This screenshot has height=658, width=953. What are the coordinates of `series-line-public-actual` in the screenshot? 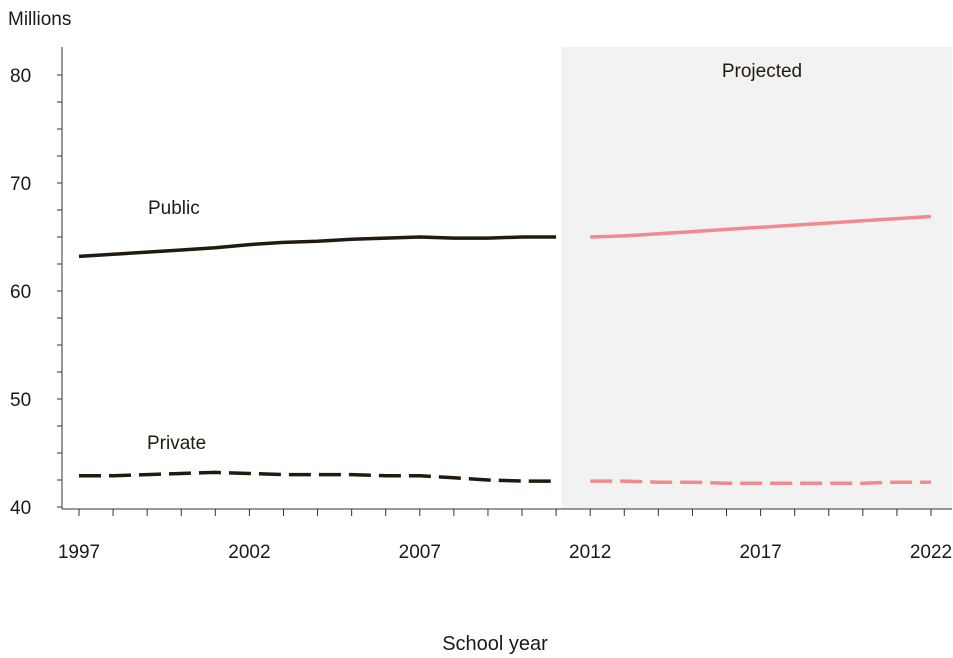 It's located at (317, 247).